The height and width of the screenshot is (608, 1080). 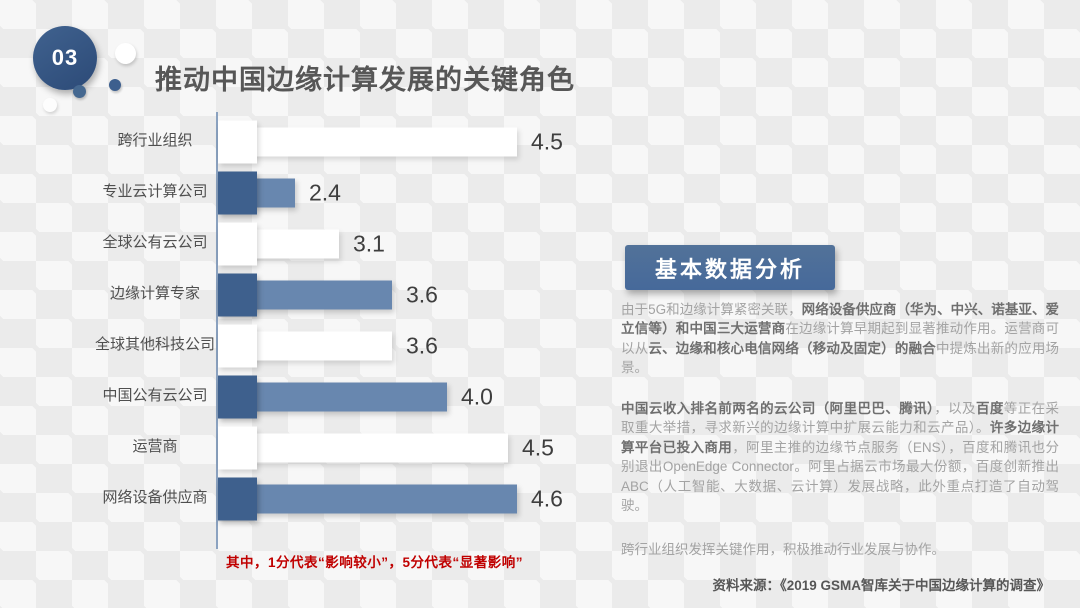 I want to click on emphasis-text: 中国云收入排名前两名的云公司（阿里巴巴、腾讯）, so click(x=778, y=408).